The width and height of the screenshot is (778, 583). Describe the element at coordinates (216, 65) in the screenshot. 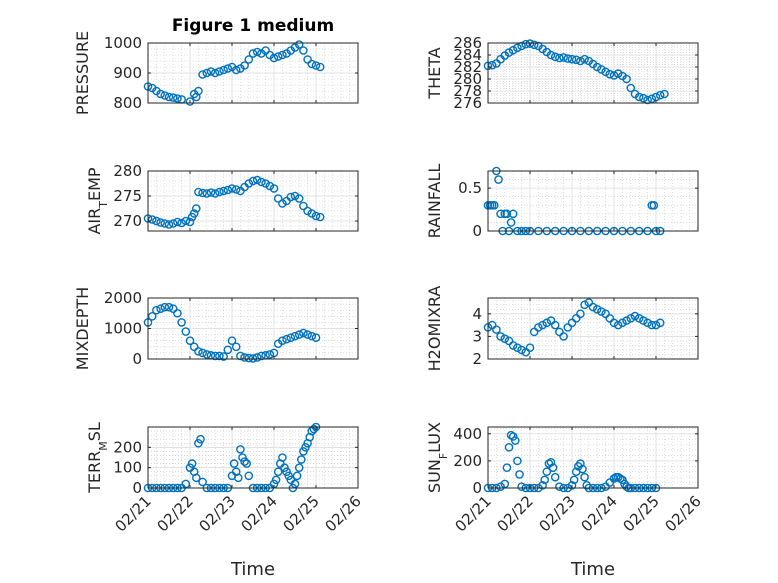

I see `axes-pressure: 800 900 1000 PRESSURE Figure 1 medium` at that location.